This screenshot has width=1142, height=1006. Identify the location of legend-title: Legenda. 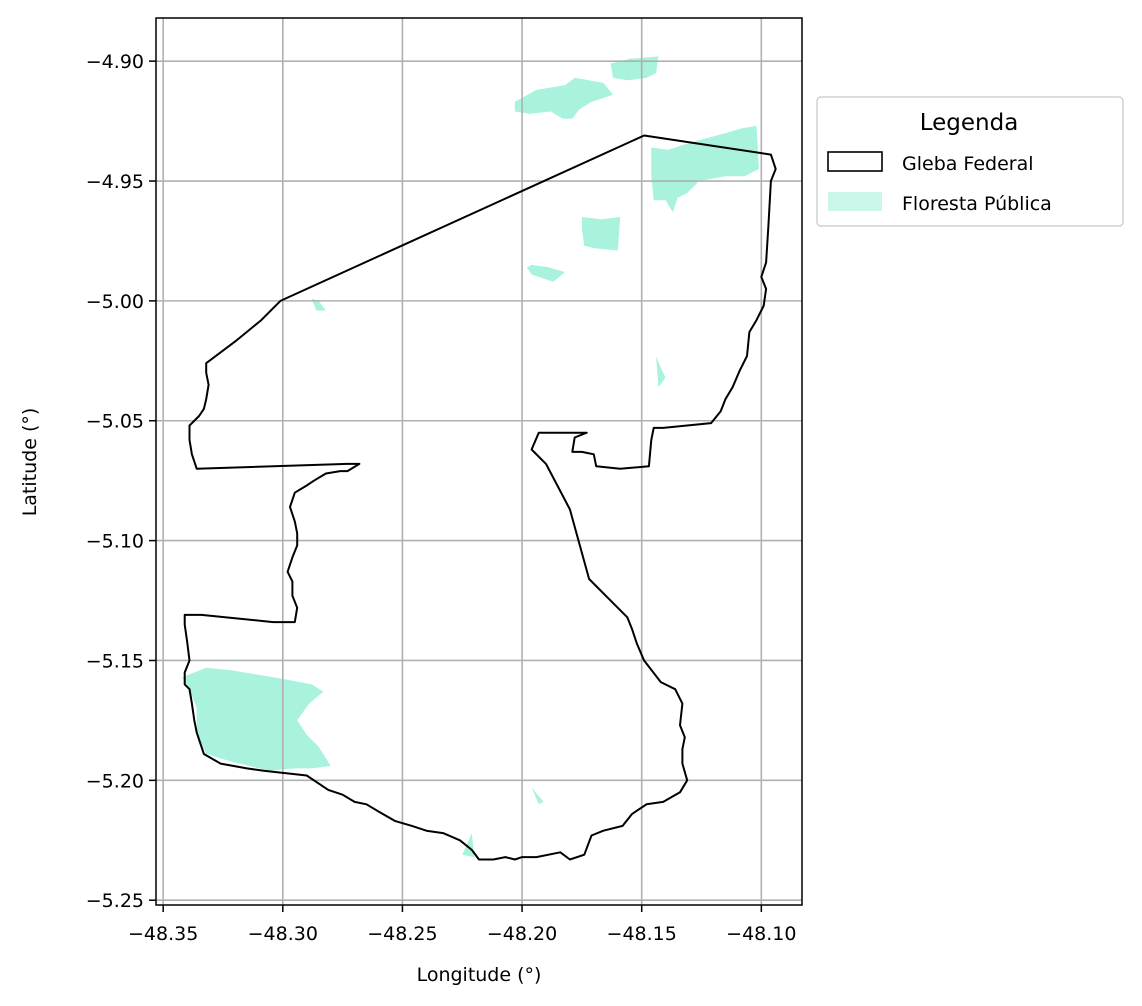
(969, 123).